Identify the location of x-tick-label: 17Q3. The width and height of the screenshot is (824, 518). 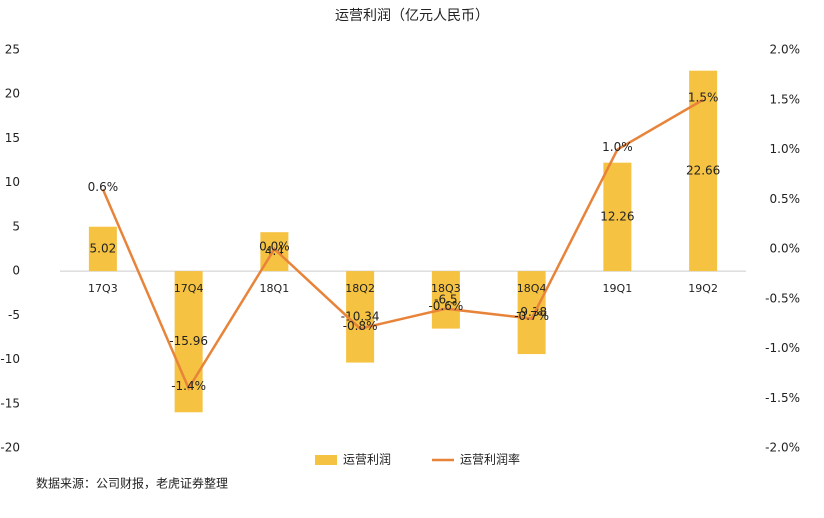
(103, 288).